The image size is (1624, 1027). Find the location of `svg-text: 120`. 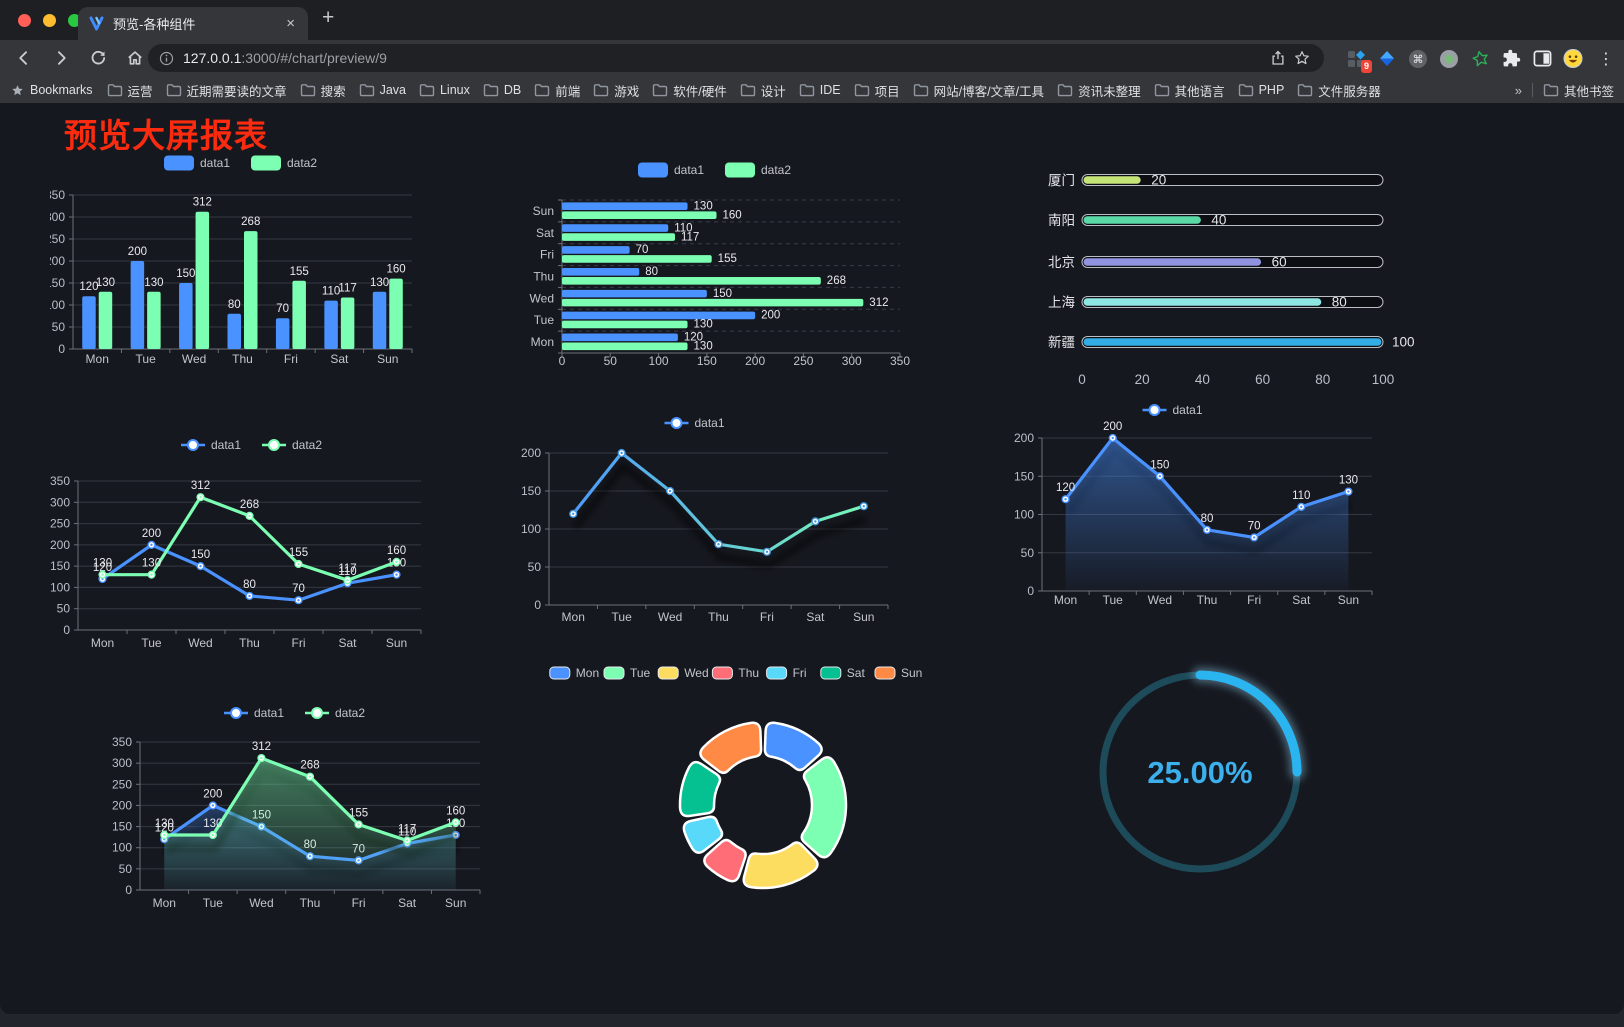

svg-text: 120 is located at coordinates (693, 338).